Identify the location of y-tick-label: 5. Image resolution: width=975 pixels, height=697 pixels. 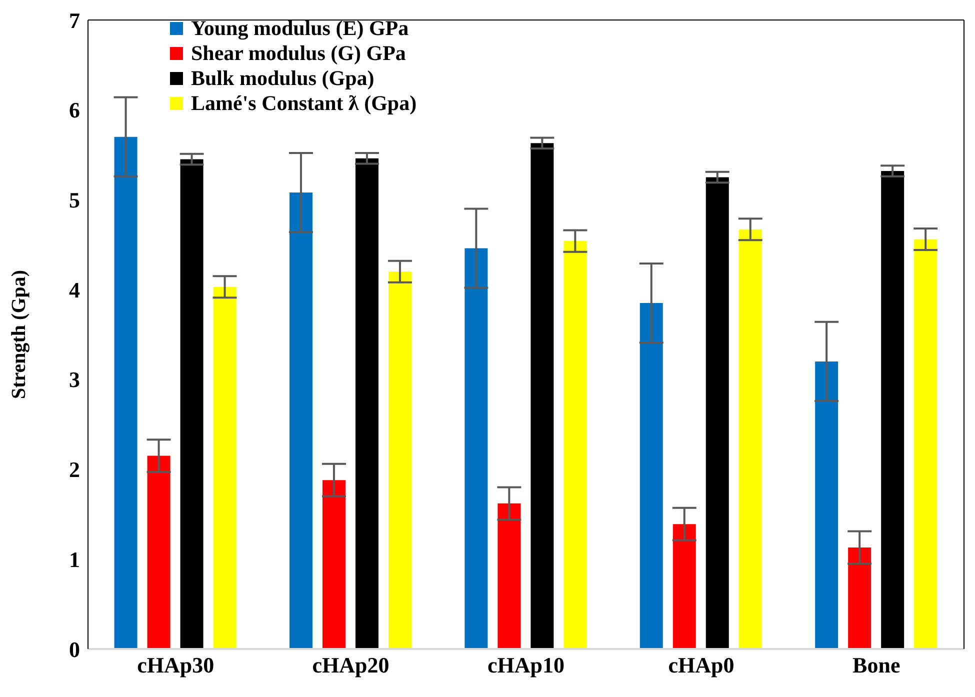
(74, 200).